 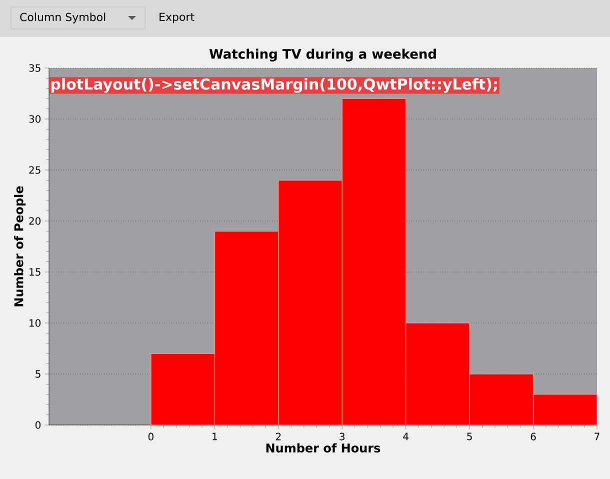 What do you see at coordinates (214, 436) in the screenshot?
I see `x-tick-label: 1` at bounding box center [214, 436].